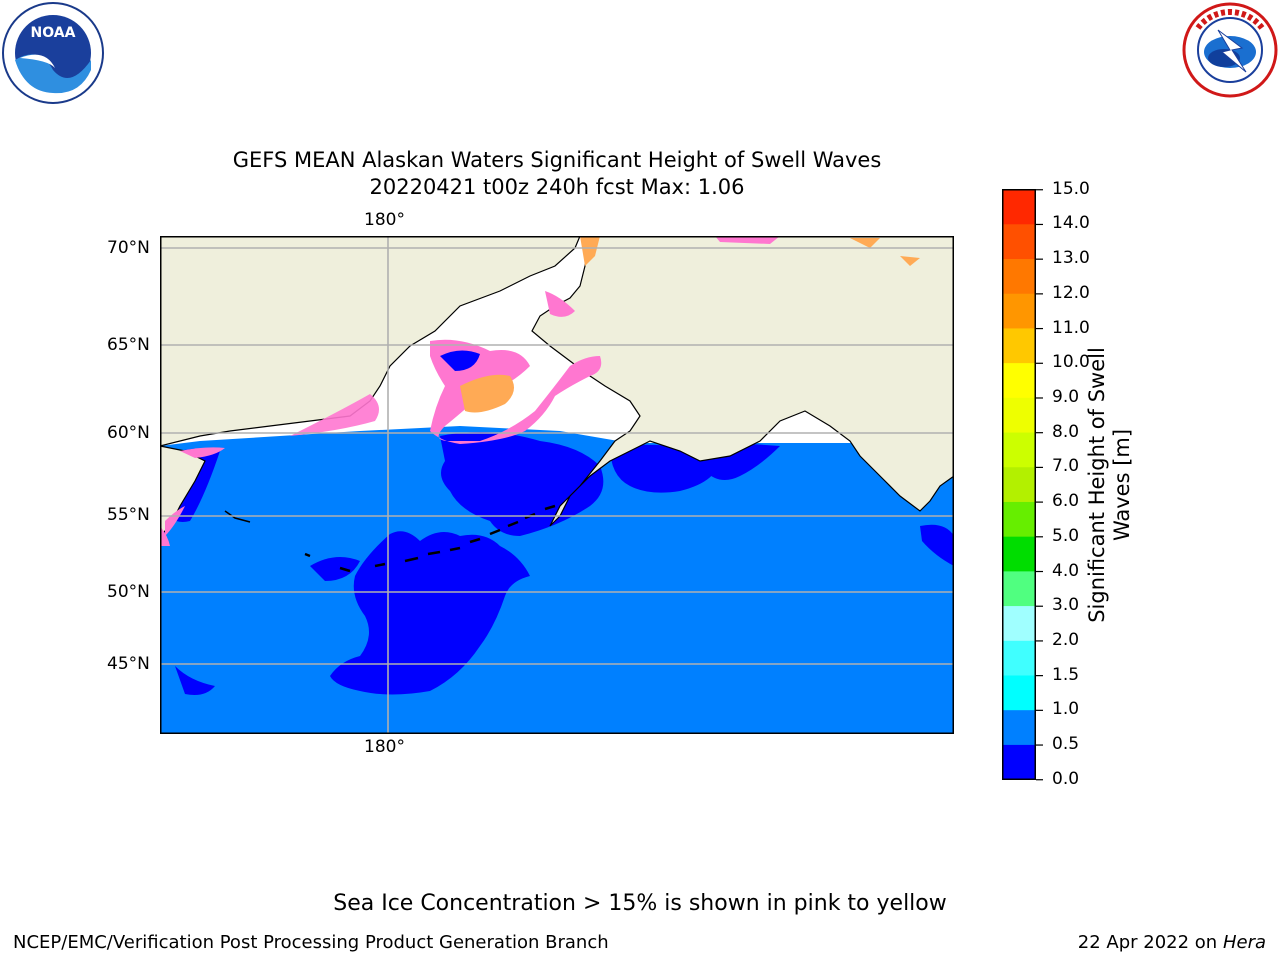  What do you see at coordinates (1066, 501) in the screenshot?
I see `colorbar-tick-label: 6.0` at bounding box center [1066, 501].